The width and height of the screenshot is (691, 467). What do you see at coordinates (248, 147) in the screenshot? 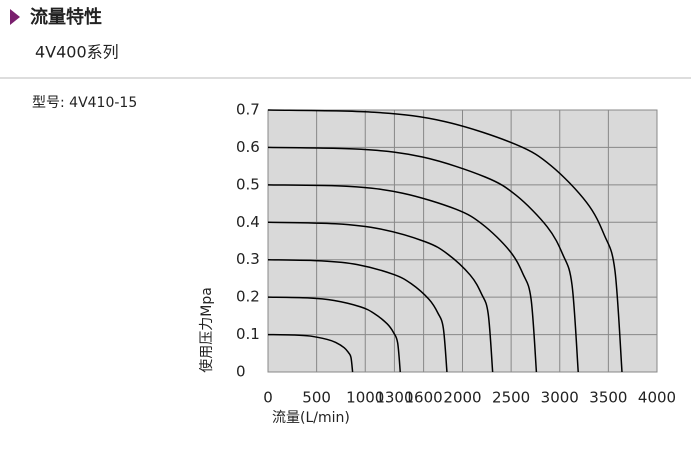
I see `y-tick-label: 0.6` at bounding box center [248, 147].